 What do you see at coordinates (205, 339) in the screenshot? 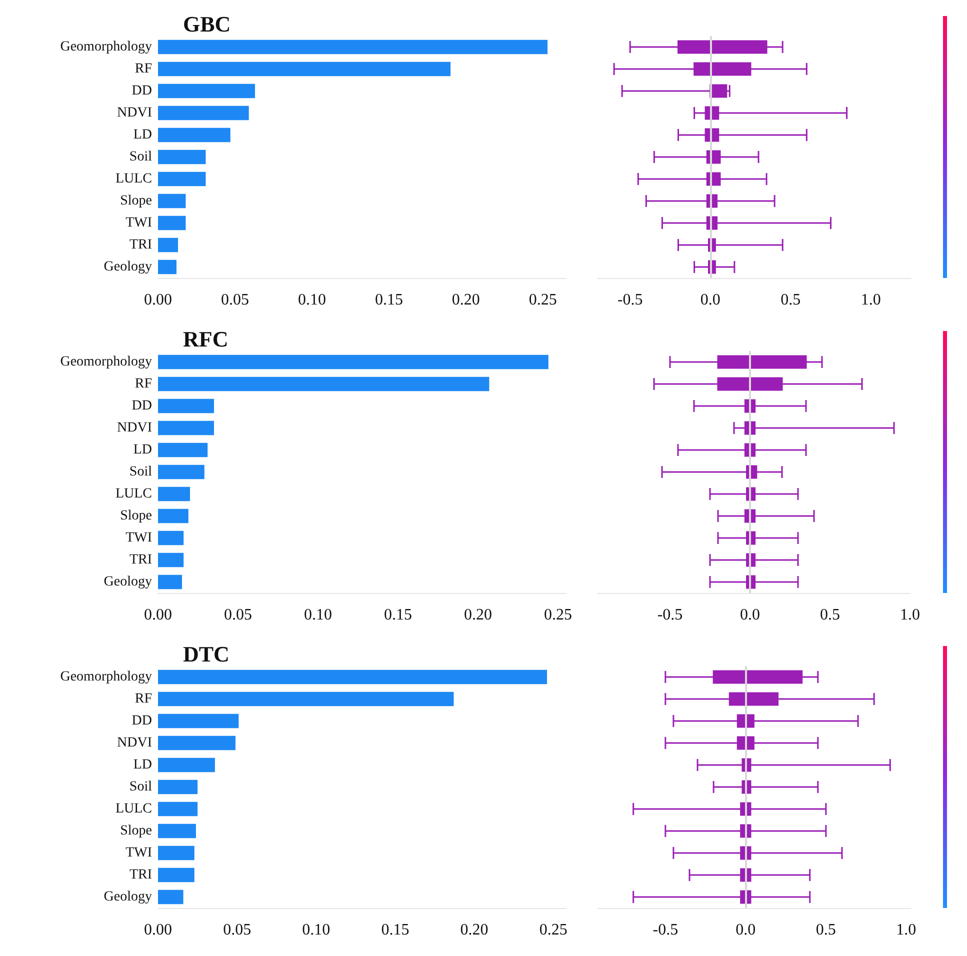
I see `chart-title: RFC` at bounding box center [205, 339].